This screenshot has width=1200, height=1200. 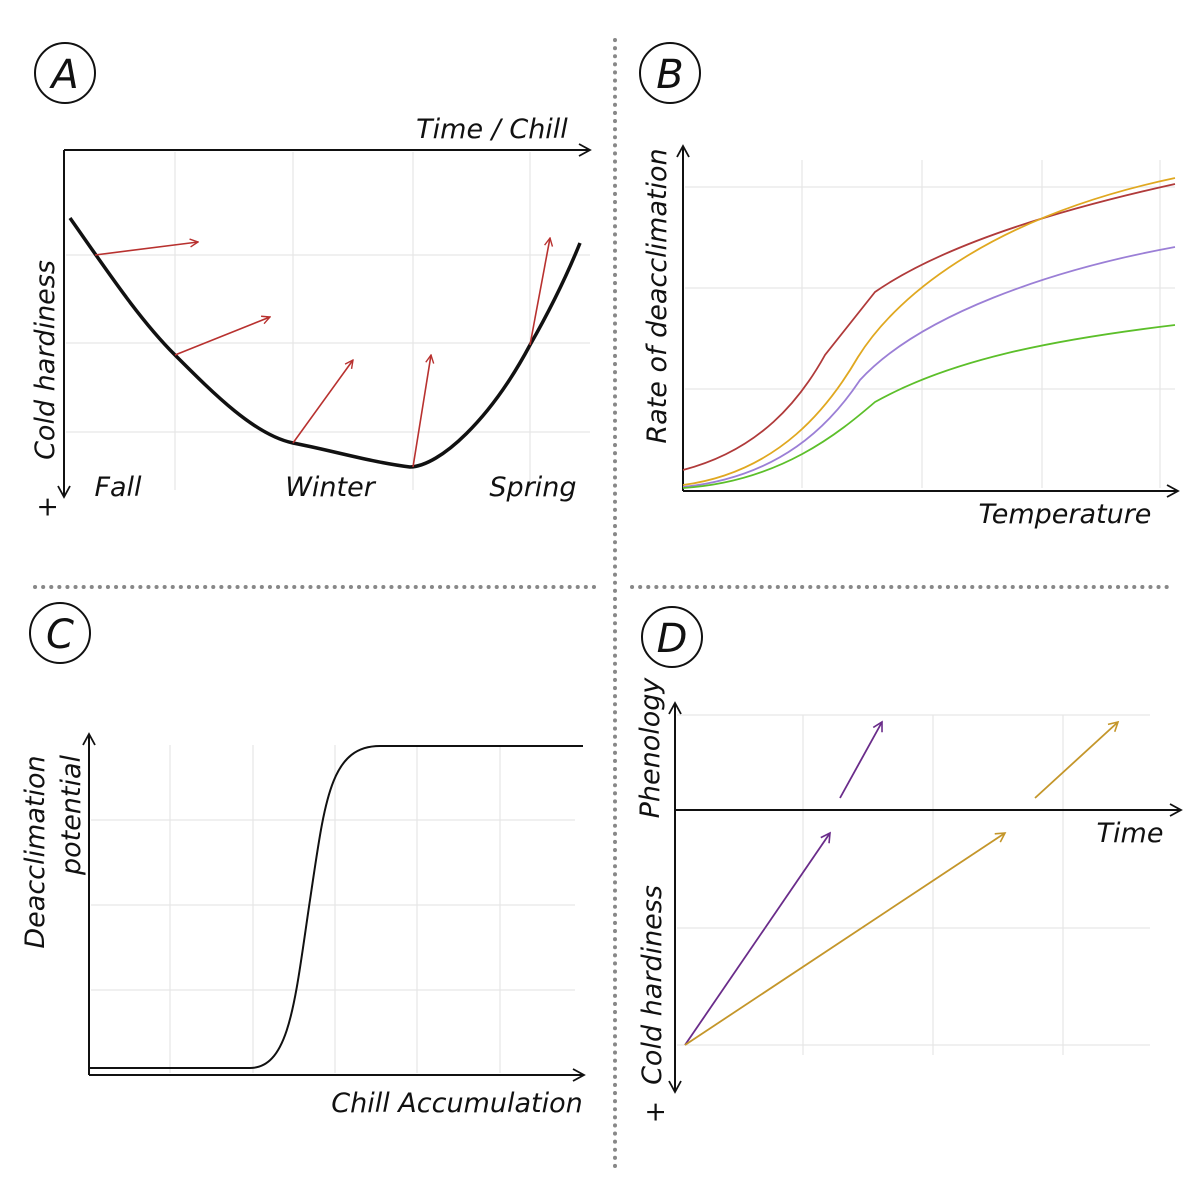 I want to click on panel-b-grid, so click(x=930, y=324).